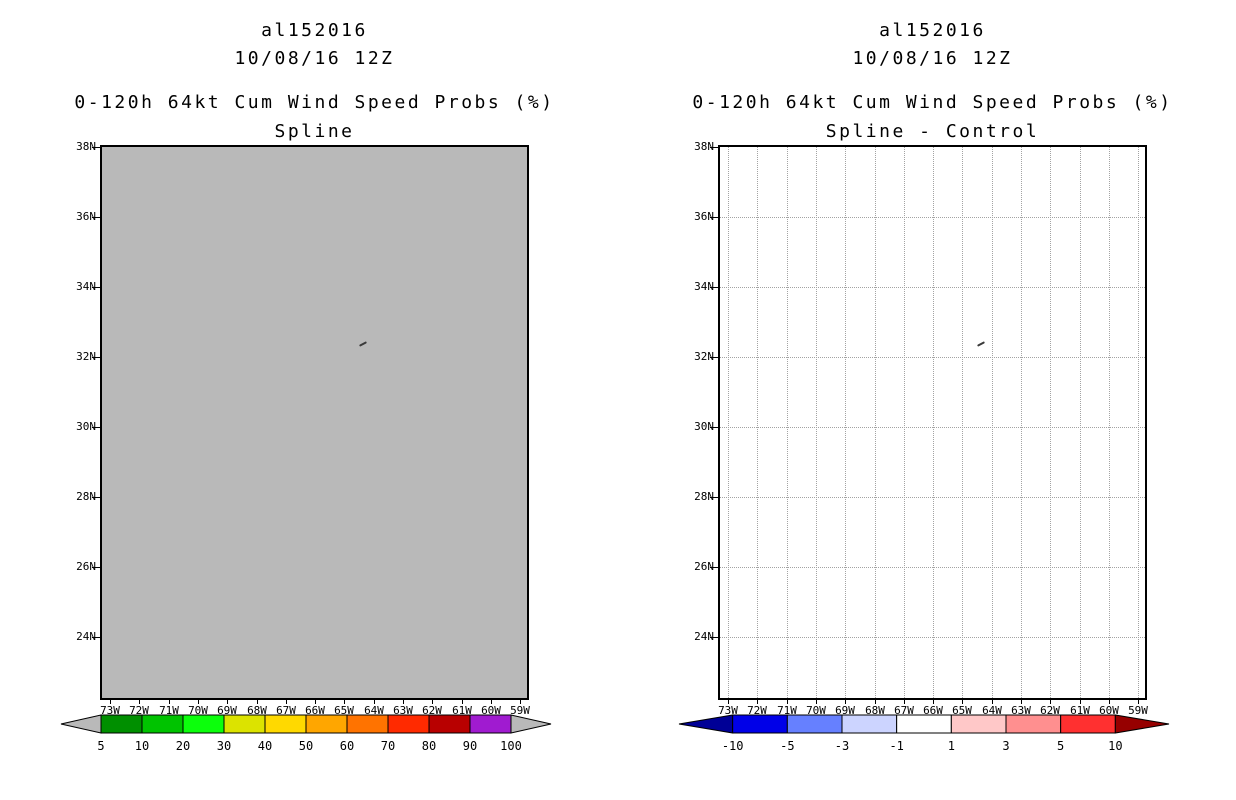  Describe the element at coordinates (706, 724) in the screenshot. I see `colorbar-under-arrow` at that location.